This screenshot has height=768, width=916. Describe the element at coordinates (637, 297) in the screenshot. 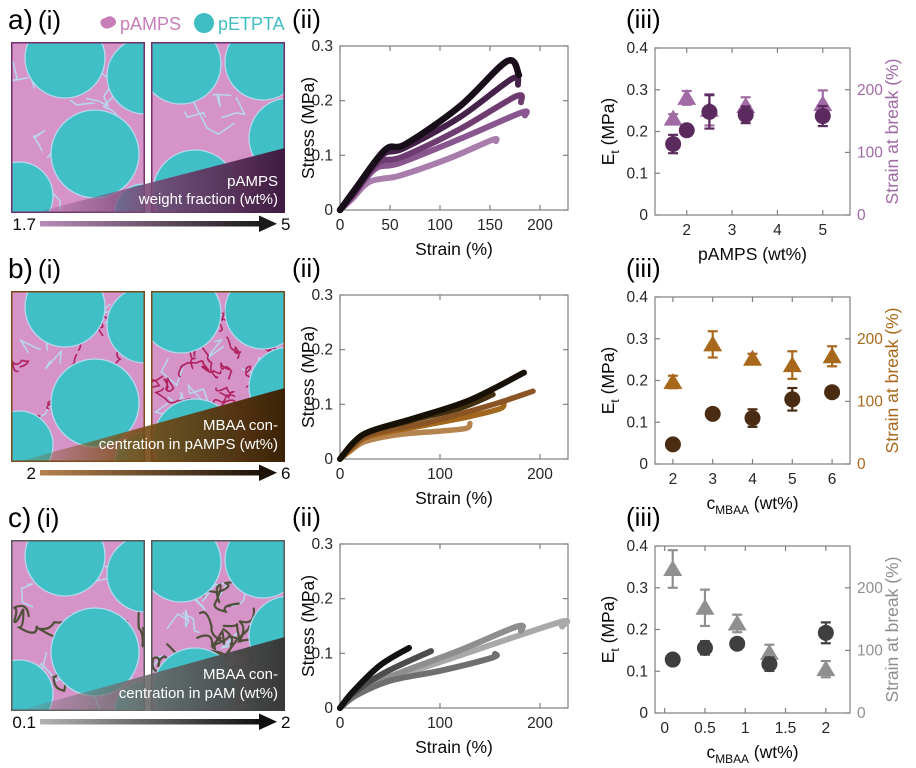

I see `svg-text: 0.4` at that location.